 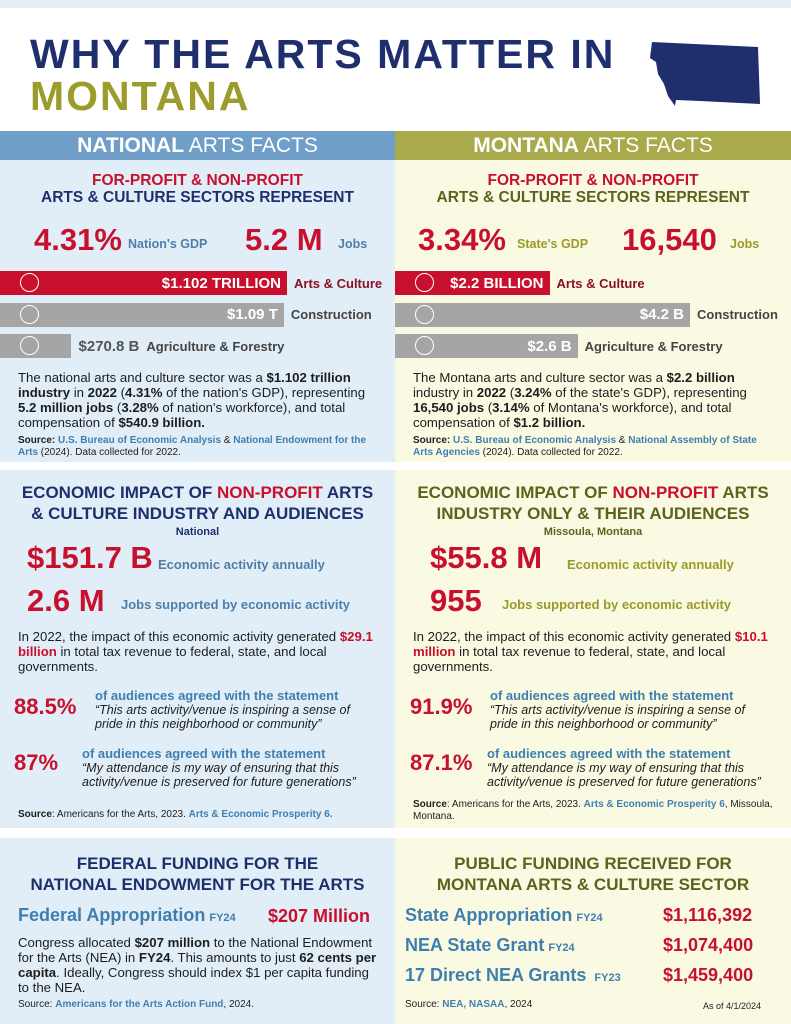 I want to click on bar-row: $1.102 TRILLION Arts & Culture, so click(x=191, y=283).